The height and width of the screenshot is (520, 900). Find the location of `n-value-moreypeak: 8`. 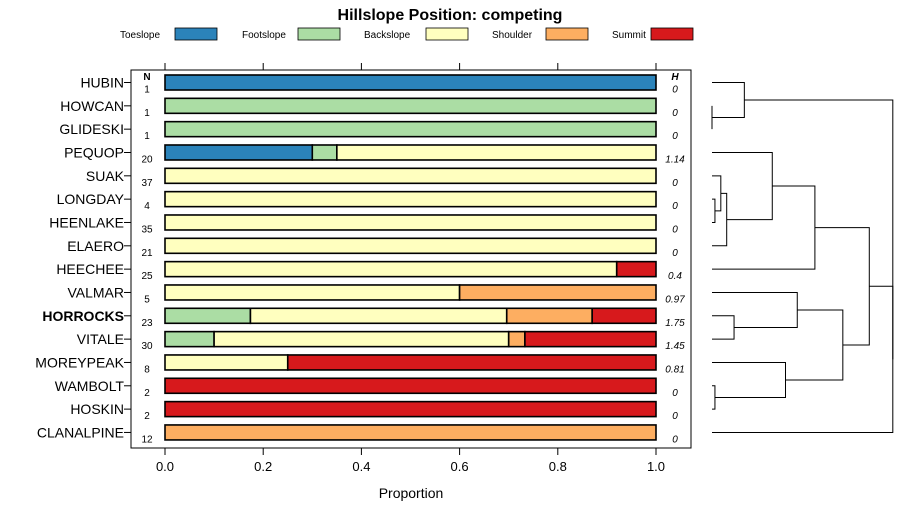

n-value-moreypeak: 8 is located at coordinates (147, 369).